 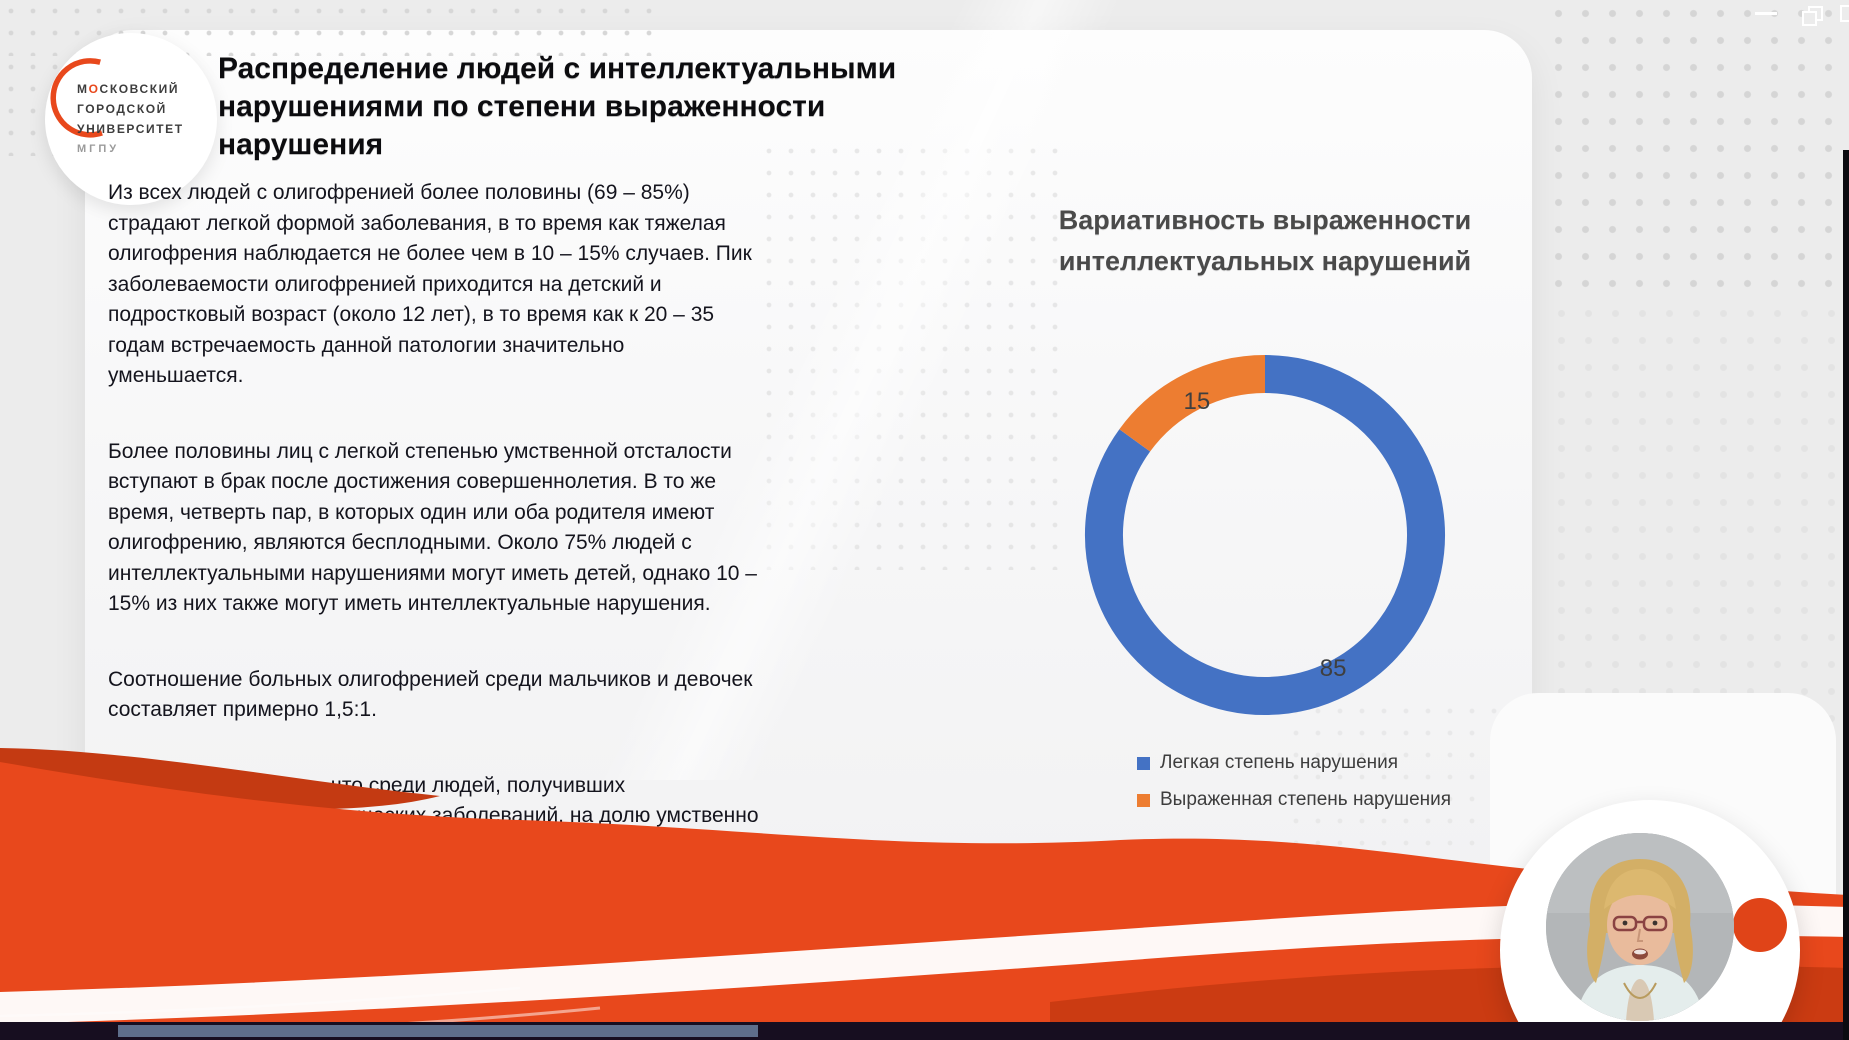 I want to click on restore-down-icon, so click(x=1812, y=16).